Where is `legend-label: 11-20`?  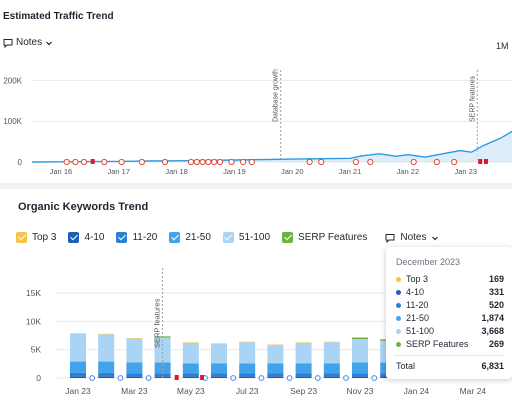 legend-label: 11-20 is located at coordinates (145, 237).